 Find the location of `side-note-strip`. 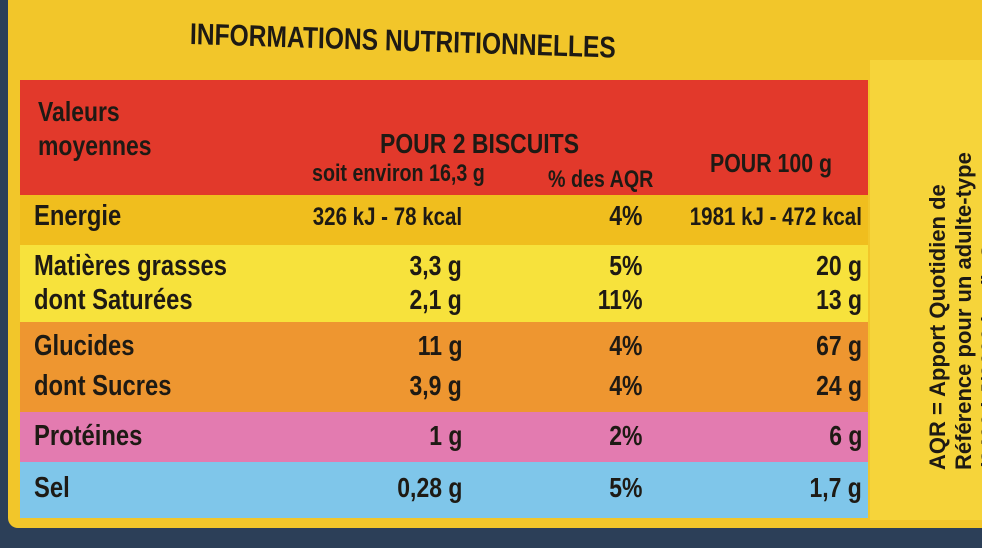

side-note-strip is located at coordinates (926, 290).